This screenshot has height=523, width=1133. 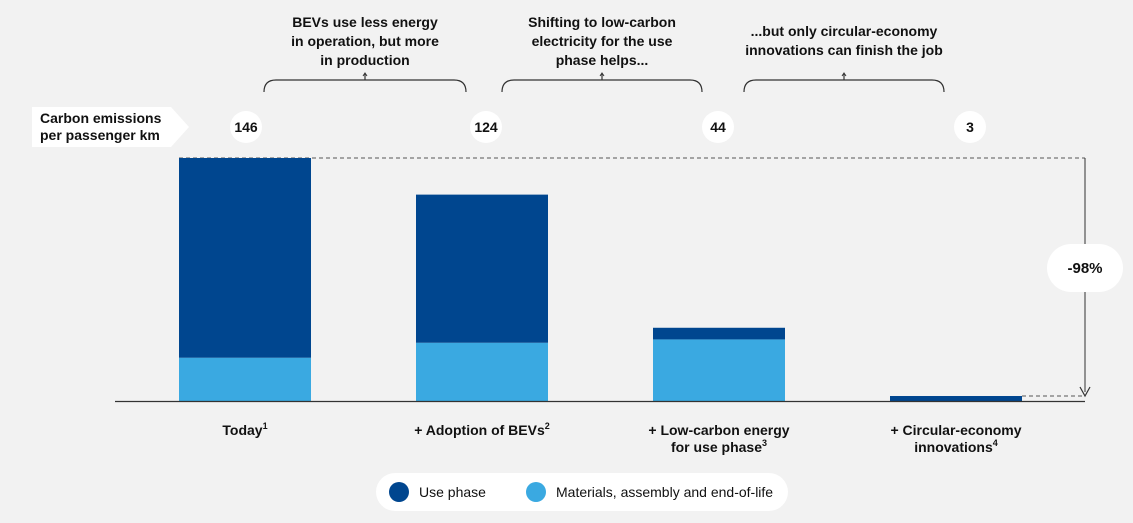 What do you see at coordinates (547, 426) in the screenshot?
I see `category-footnote-1: 2` at bounding box center [547, 426].